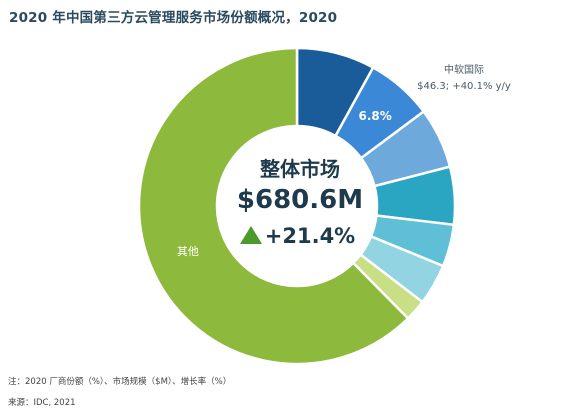 The width and height of the screenshot is (588, 414). Describe the element at coordinates (374, 116) in the screenshot. I see `slice-label-2: 6.8%` at that location.